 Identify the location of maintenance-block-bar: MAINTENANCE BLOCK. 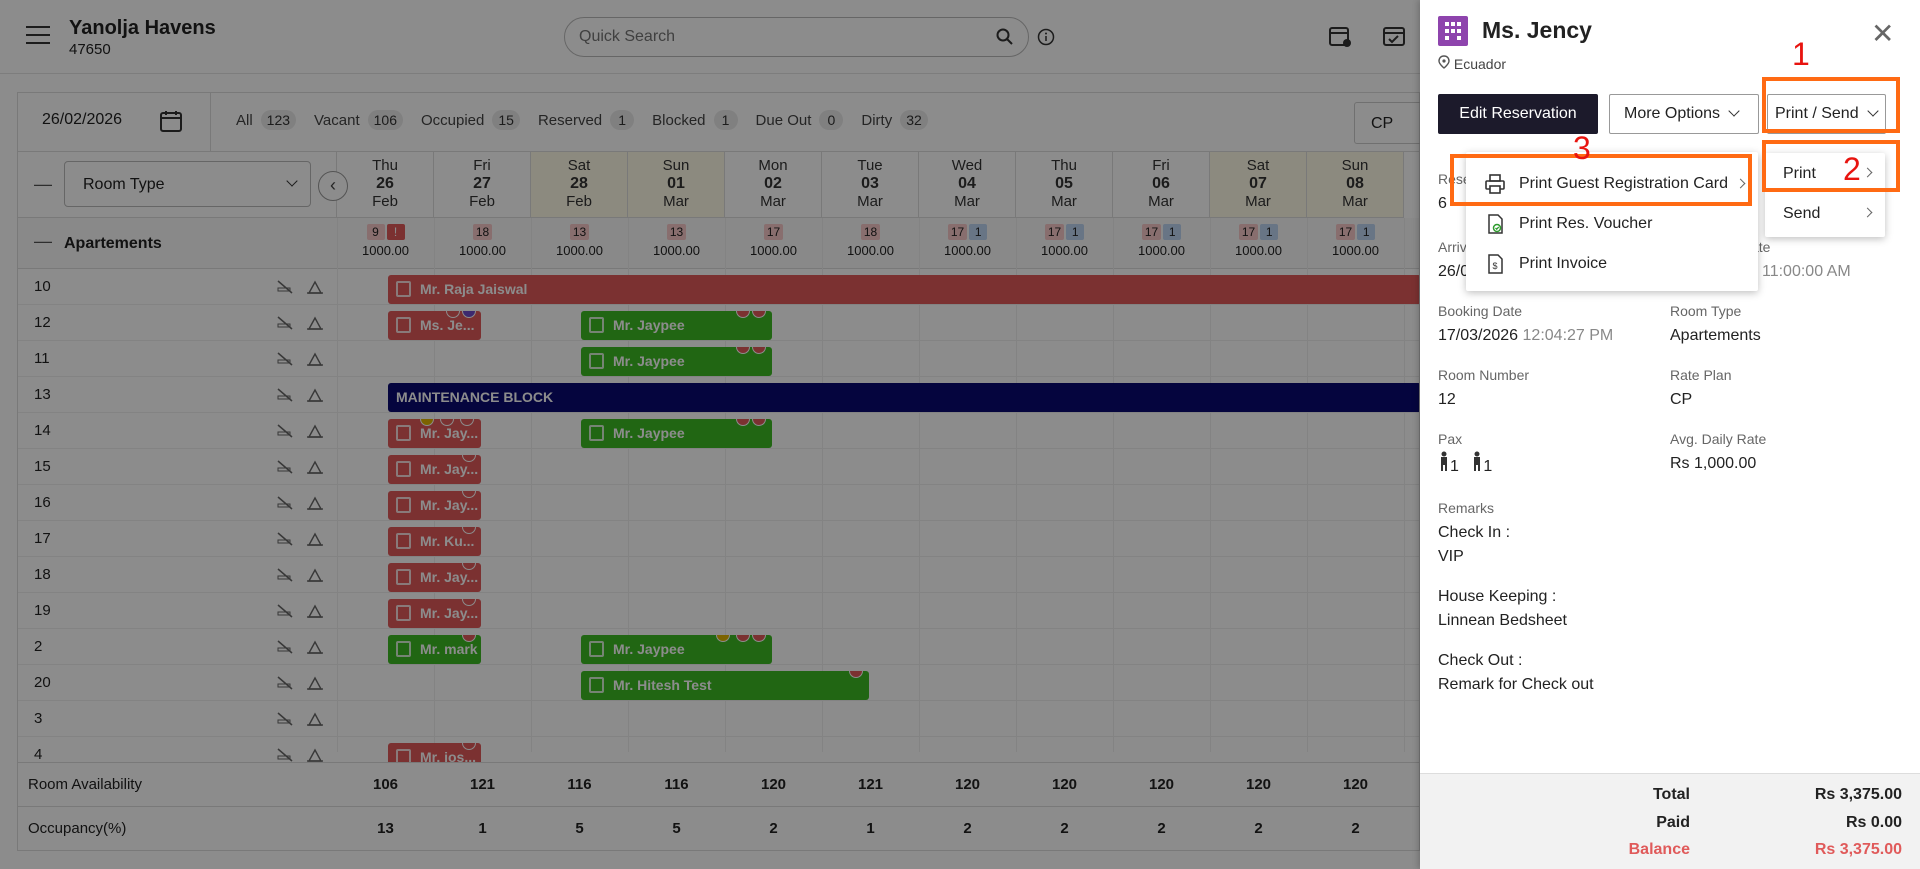
(903, 397).